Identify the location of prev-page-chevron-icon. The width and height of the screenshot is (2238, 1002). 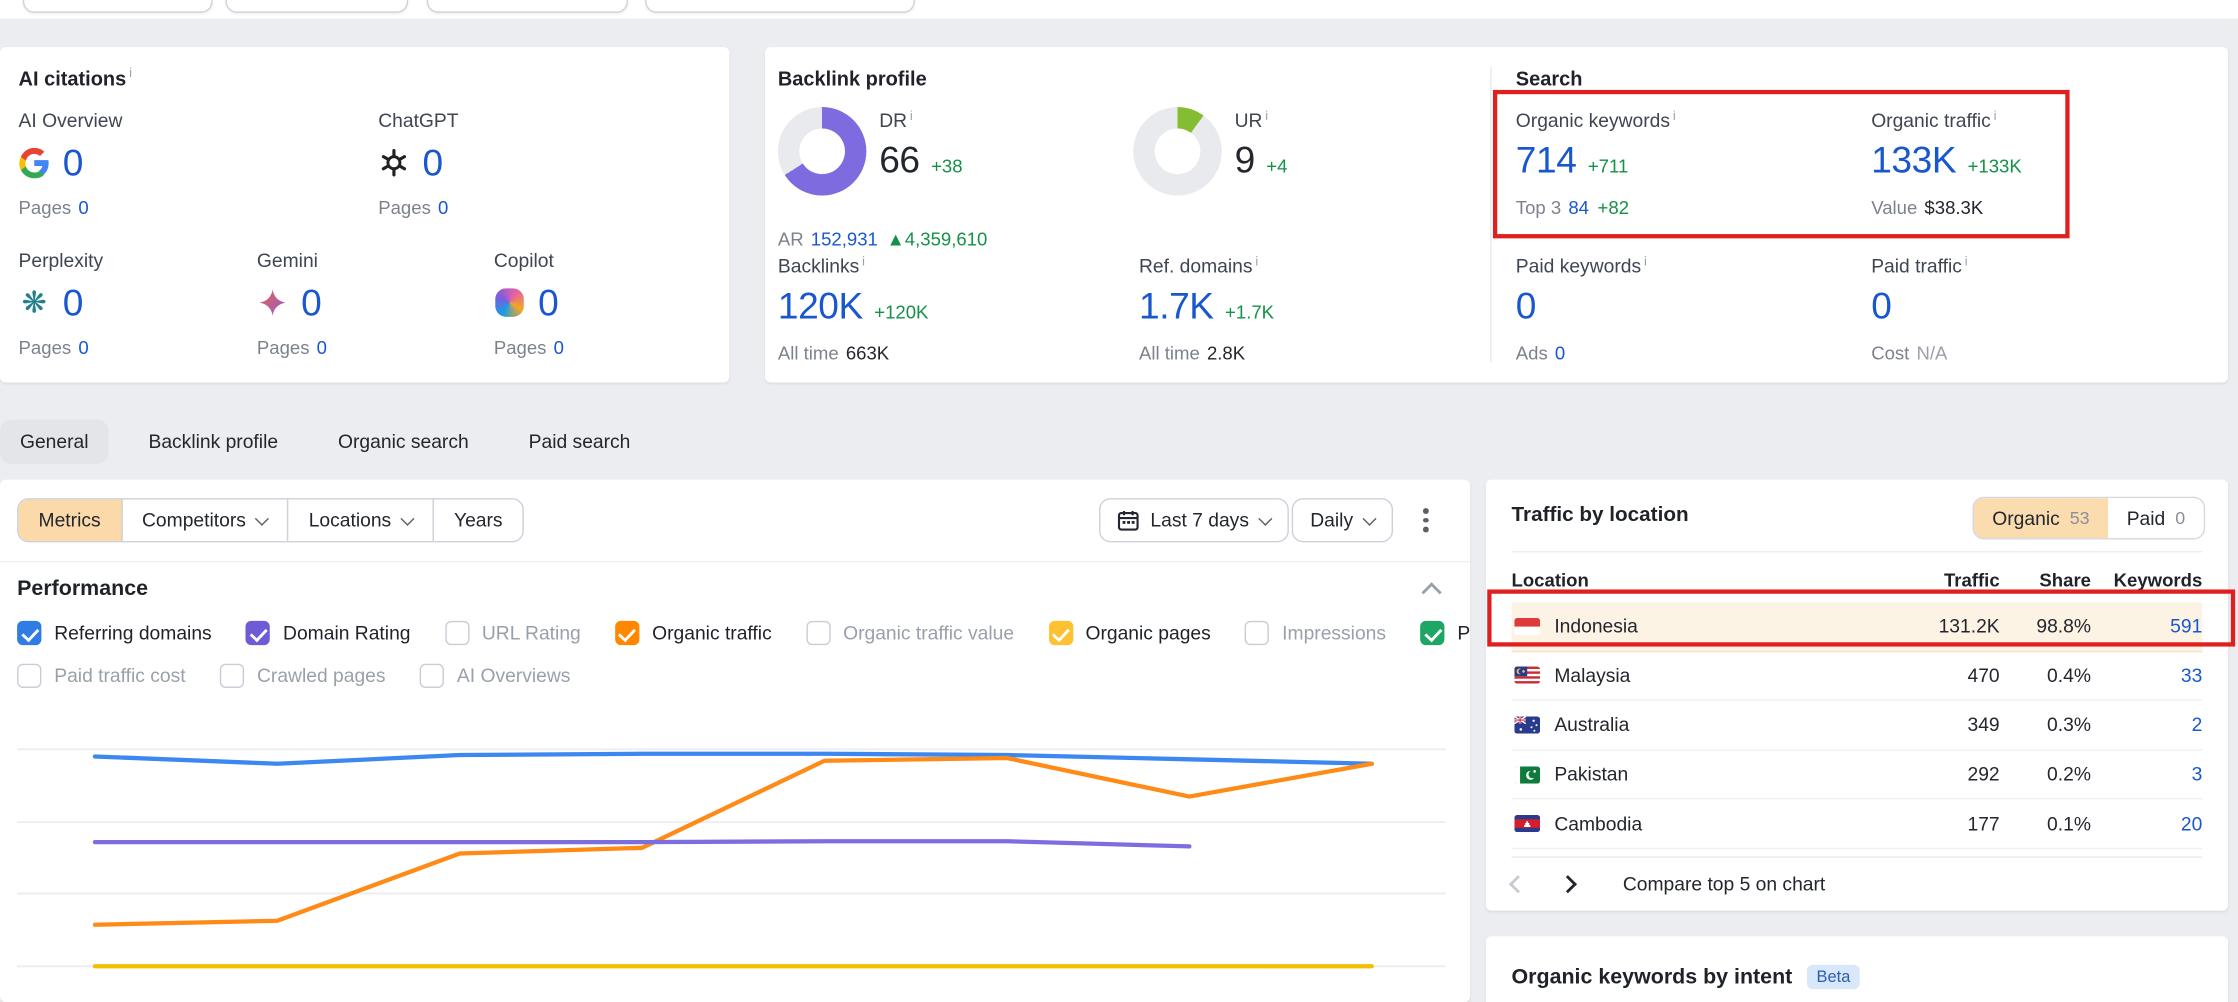
(1518, 884).